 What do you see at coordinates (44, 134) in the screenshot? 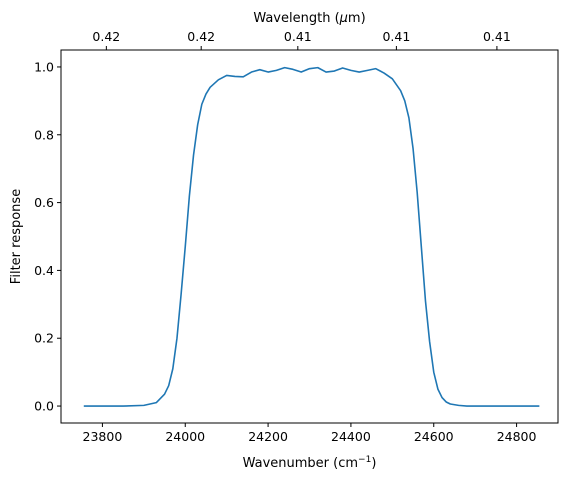
I see `y-tick-label: 0.8` at bounding box center [44, 134].